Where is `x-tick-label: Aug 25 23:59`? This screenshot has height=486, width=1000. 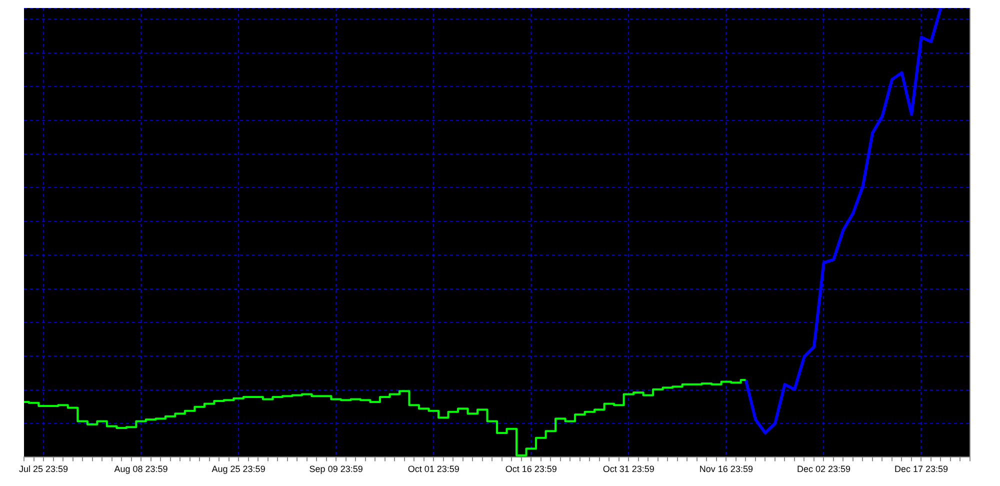
x-tick-label: Aug 25 23:59 is located at coordinates (239, 469).